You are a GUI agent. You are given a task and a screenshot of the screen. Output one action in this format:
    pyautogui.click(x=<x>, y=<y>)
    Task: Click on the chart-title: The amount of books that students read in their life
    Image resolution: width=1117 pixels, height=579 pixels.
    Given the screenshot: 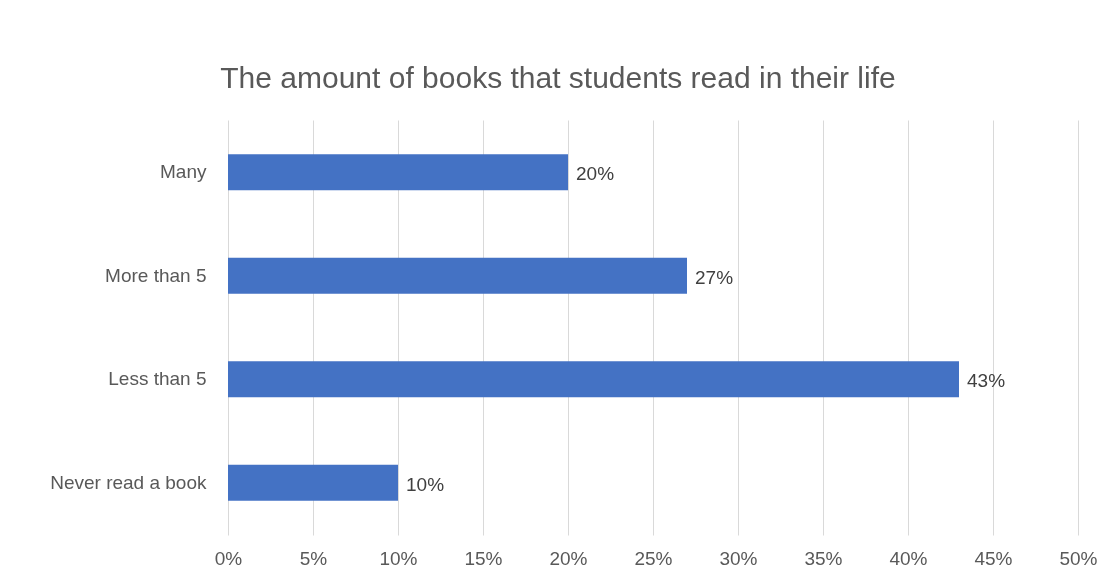 What is the action you would take?
    pyautogui.click(x=558, y=77)
    